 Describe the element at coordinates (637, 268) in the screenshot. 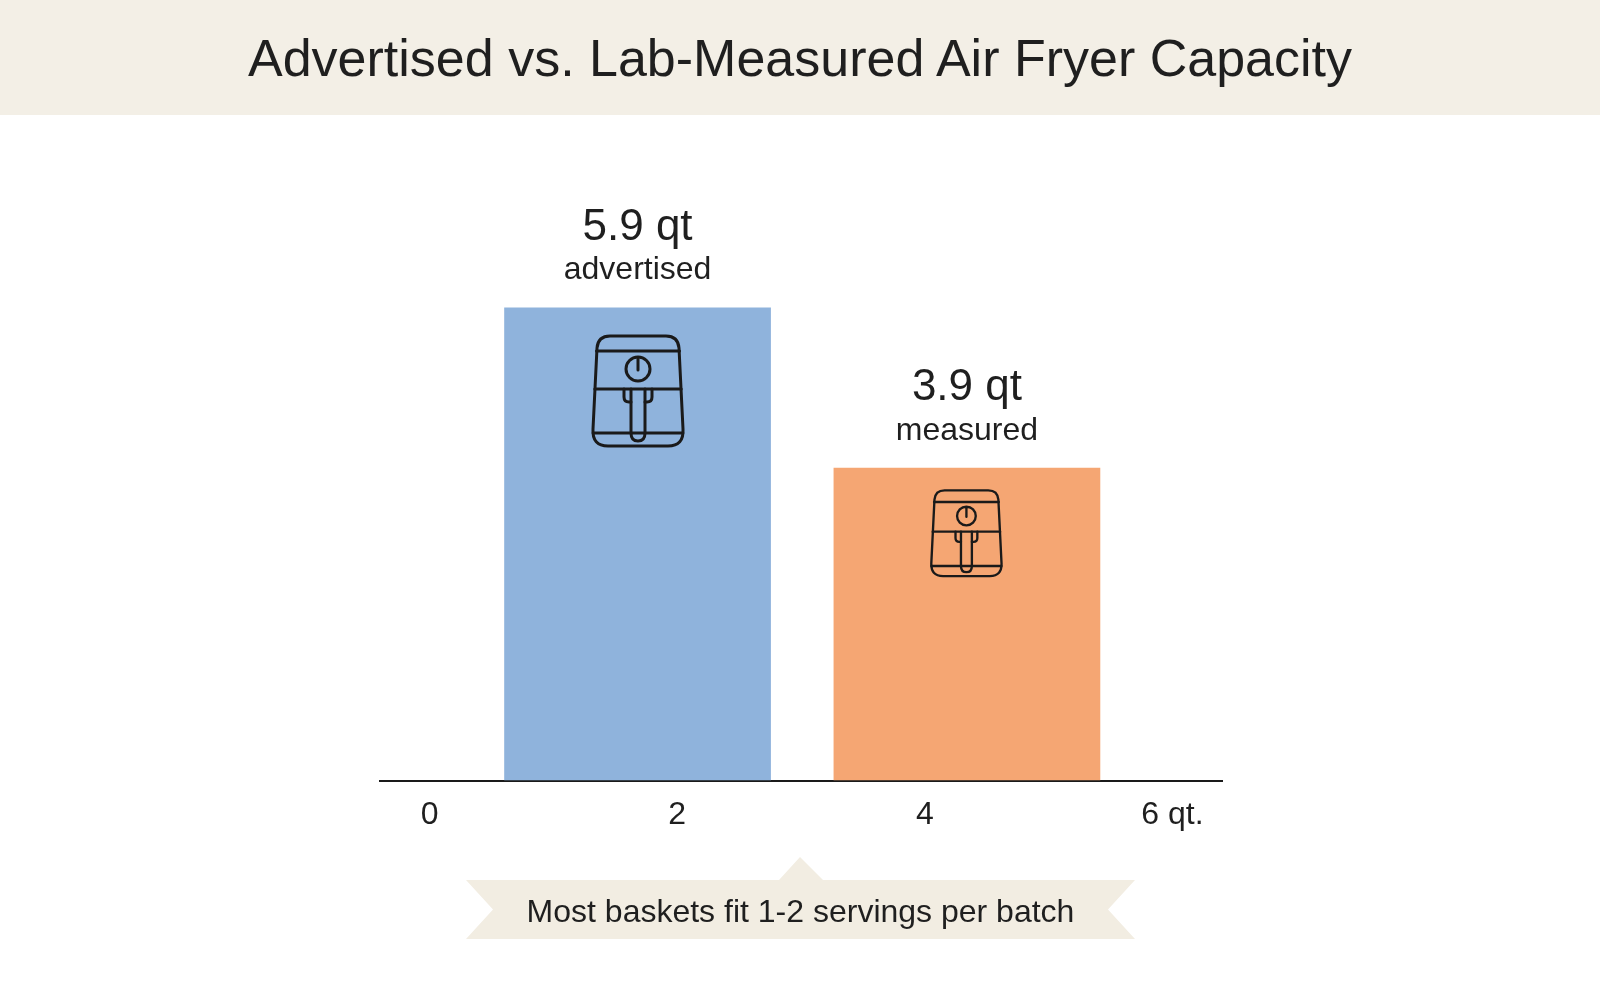

I see `series-label: advertised` at that location.